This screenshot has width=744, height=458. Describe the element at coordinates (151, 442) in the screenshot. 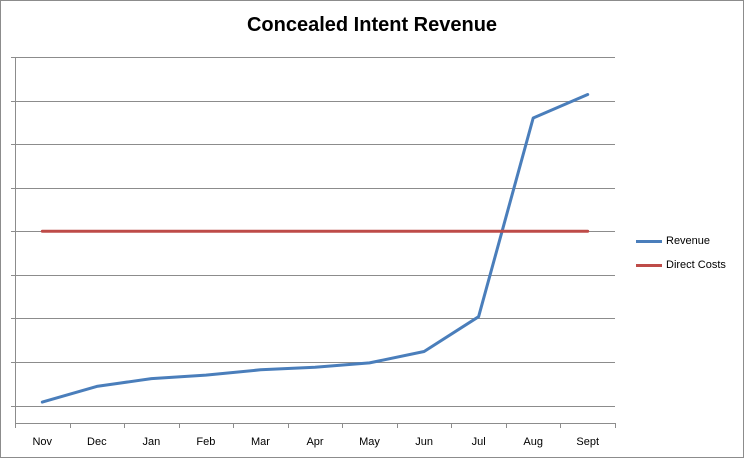

I see `x-tick-label: Jan` at that location.